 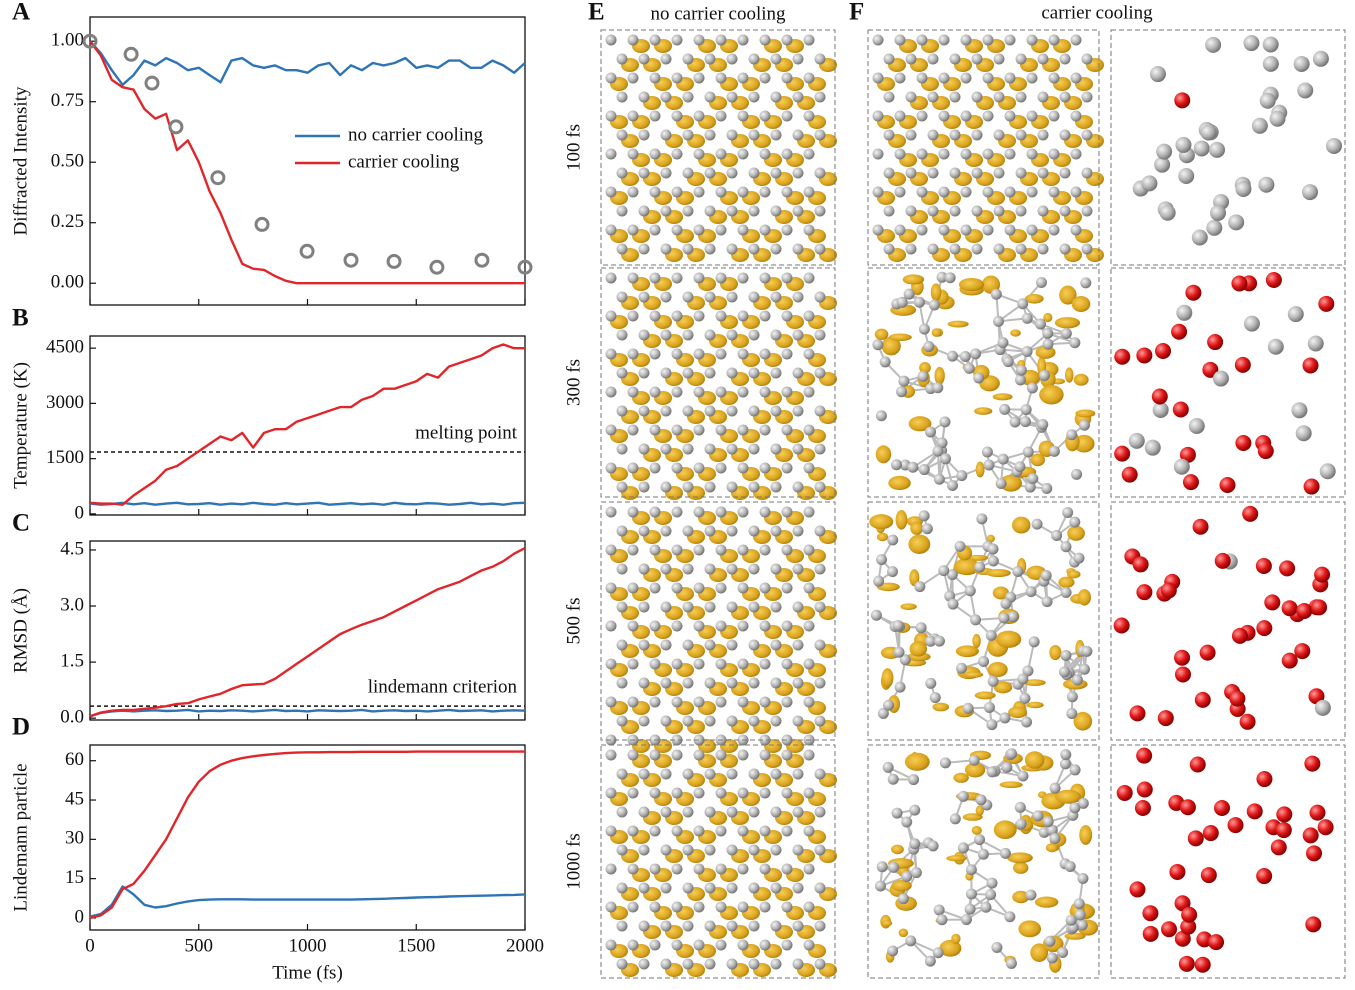 I want to click on snapshot-frame, so click(x=718, y=382).